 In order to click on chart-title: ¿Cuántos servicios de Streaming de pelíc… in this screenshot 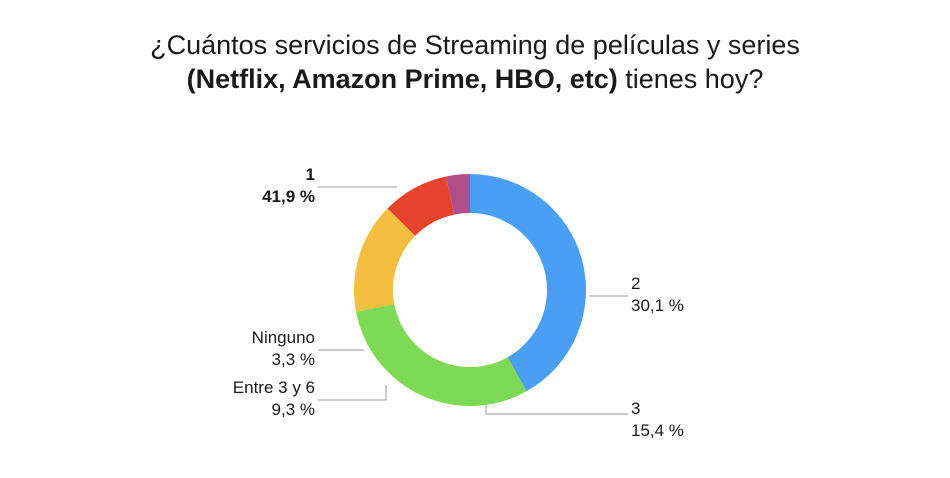, I will do `click(475, 62)`.